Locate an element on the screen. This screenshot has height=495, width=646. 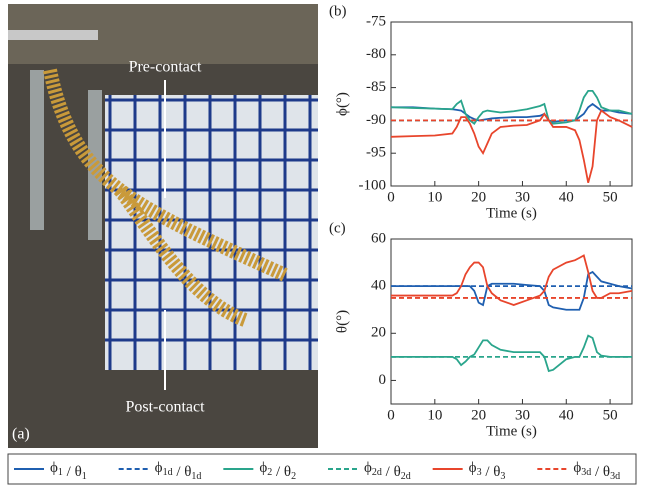
panel-label: (c) is located at coordinates (337, 228).